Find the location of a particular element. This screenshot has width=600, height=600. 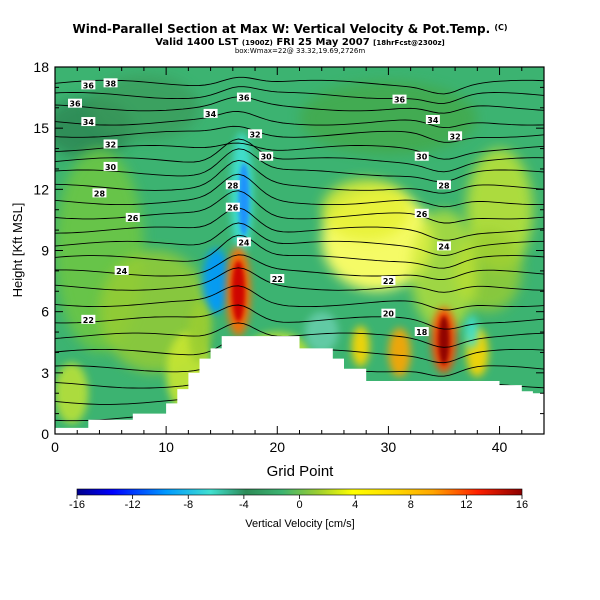

svg-text: 20 is located at coordinates (389, 314).